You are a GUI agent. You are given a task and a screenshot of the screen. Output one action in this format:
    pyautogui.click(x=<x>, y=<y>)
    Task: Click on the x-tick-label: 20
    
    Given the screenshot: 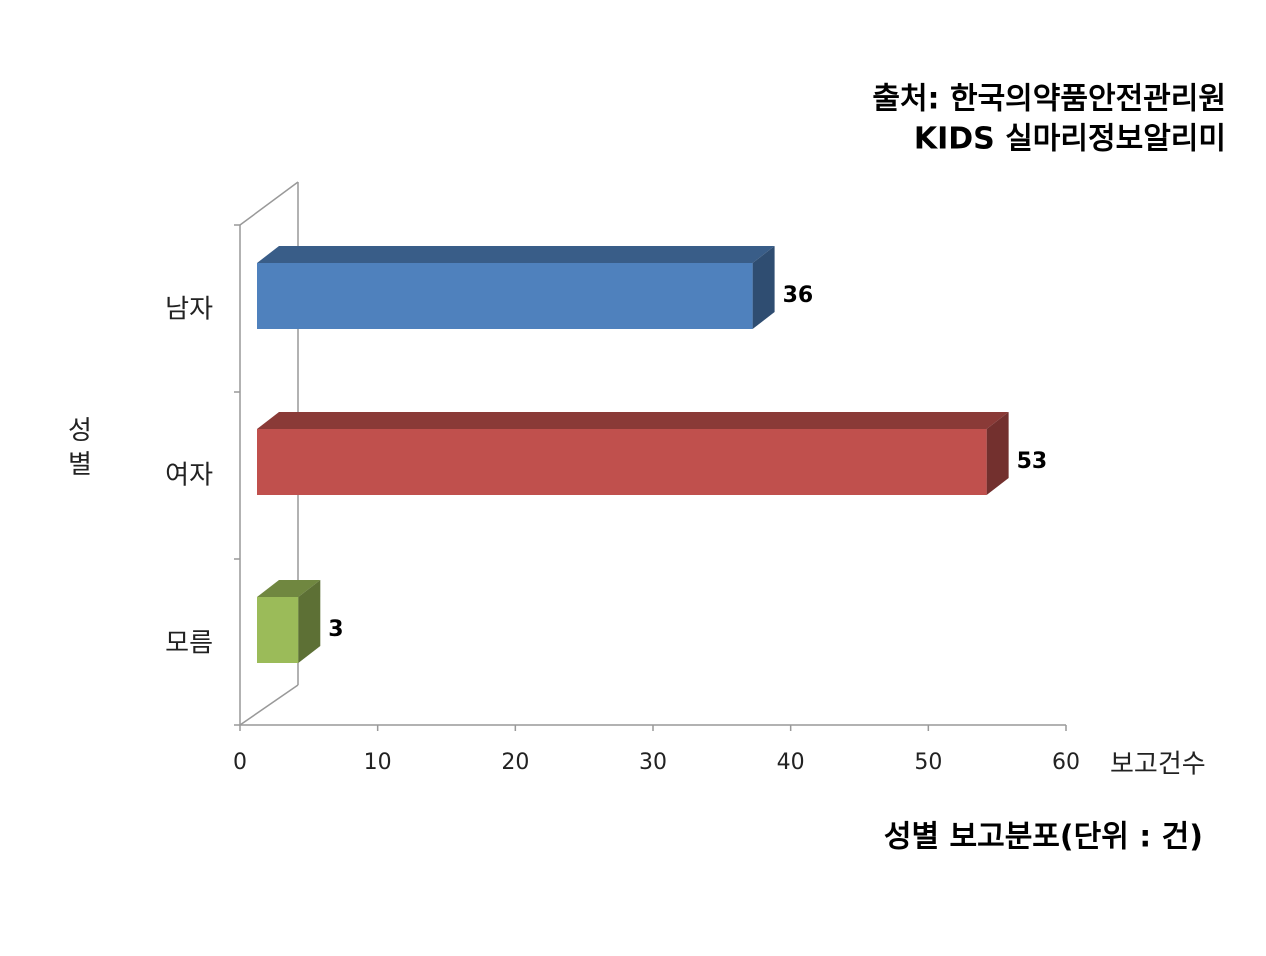 What is the action you would take?
    pyautogui.click(x=515, y=762)
    